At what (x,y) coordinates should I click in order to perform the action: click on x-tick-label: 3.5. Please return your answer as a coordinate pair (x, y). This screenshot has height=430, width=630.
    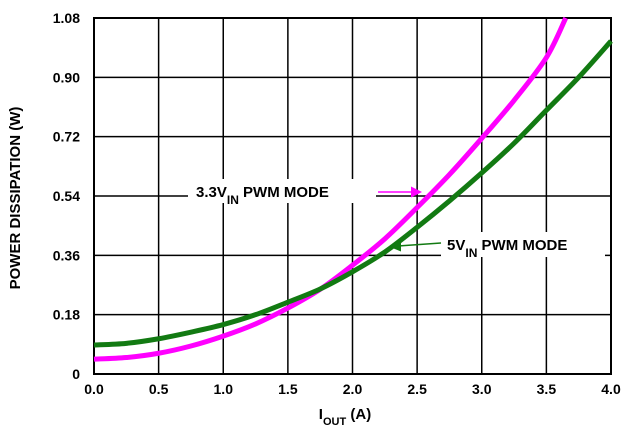
    Looking at the image, I should click on (547, 389).